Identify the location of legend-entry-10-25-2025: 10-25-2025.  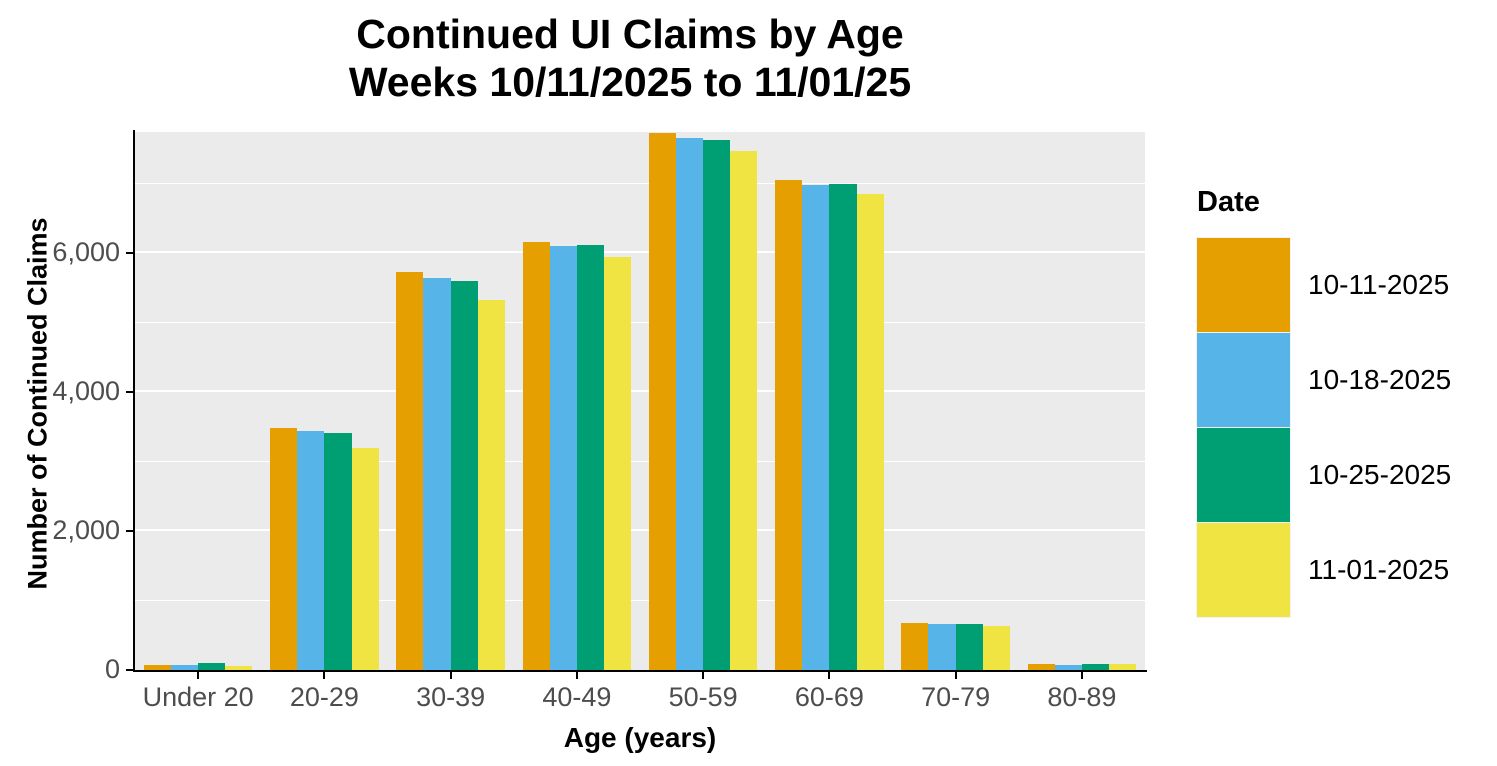
(1324, 474).